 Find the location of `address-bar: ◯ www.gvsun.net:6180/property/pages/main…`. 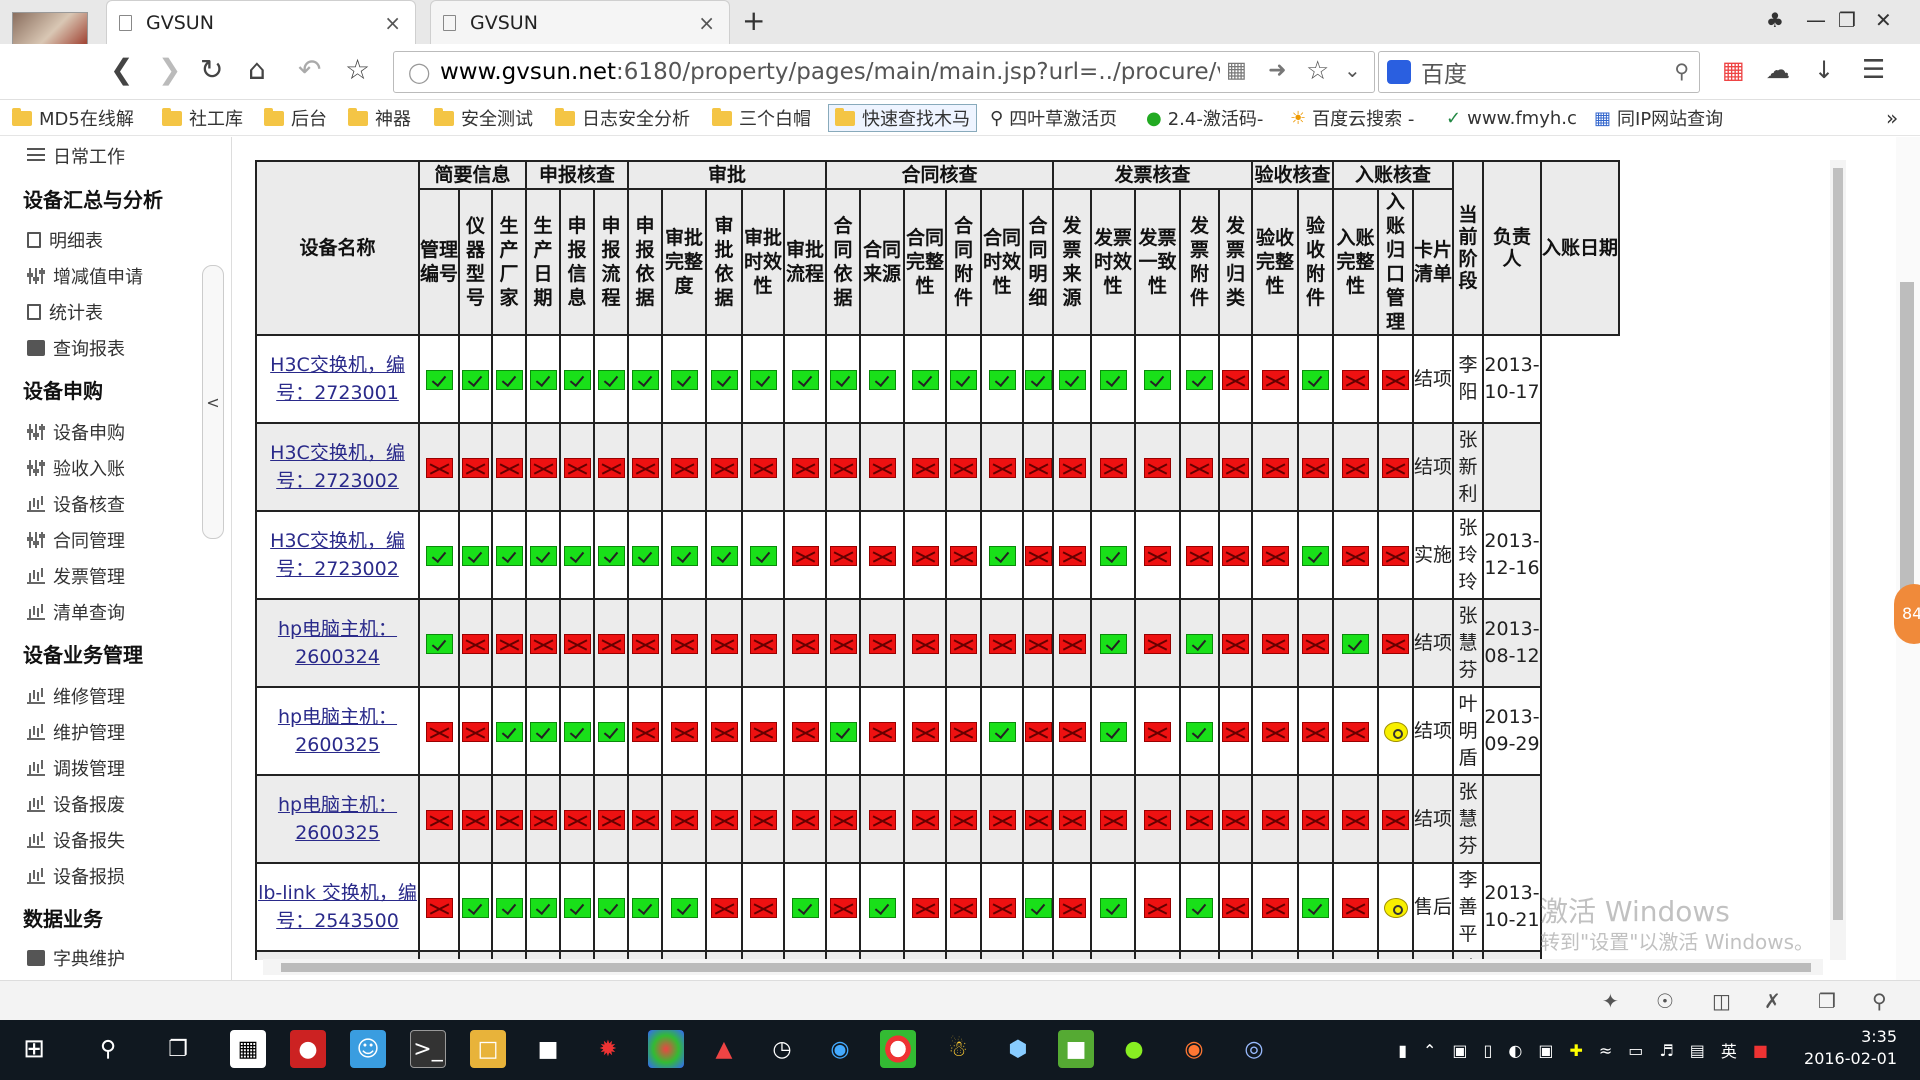

address-bar: ◯ www.gvsun.net:6180/property/pages/main… is located at coordinates (884, 72).